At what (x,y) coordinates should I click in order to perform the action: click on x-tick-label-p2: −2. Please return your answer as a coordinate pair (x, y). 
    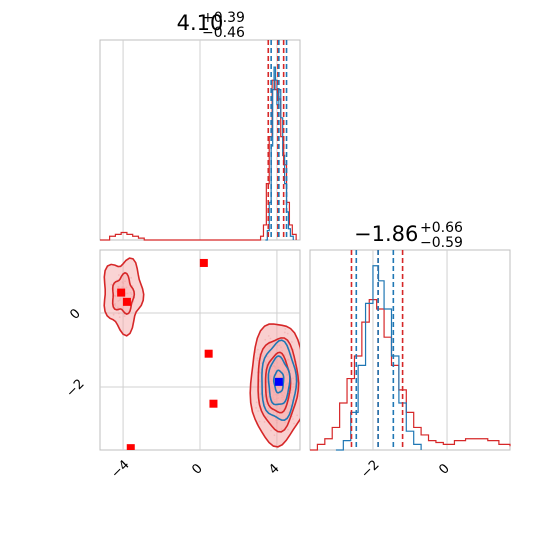
    Looking at the image, I should click on (370, 469).